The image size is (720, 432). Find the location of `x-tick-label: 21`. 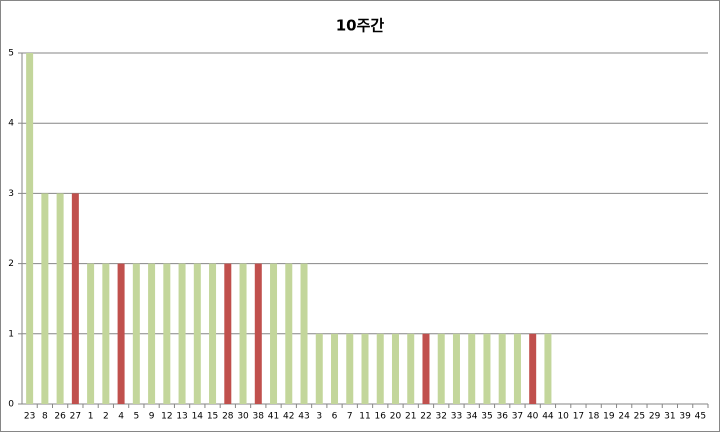

x-tick-label: 21 is located at coordinates (410, 417).